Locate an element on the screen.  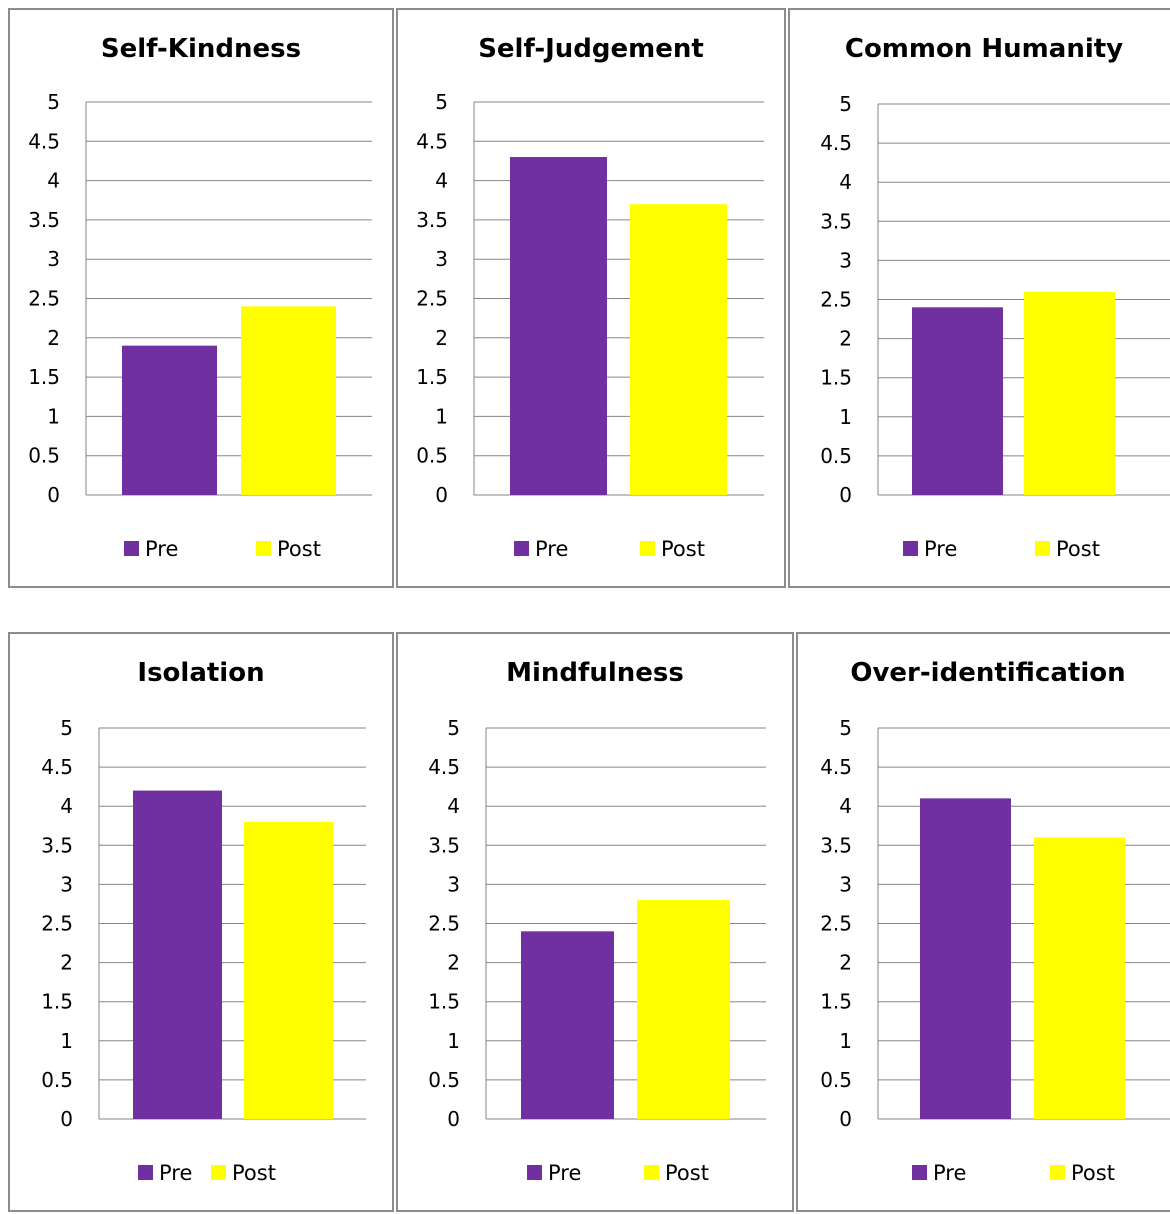
chart-title: Over-identification is located at coordinates (988, 673).